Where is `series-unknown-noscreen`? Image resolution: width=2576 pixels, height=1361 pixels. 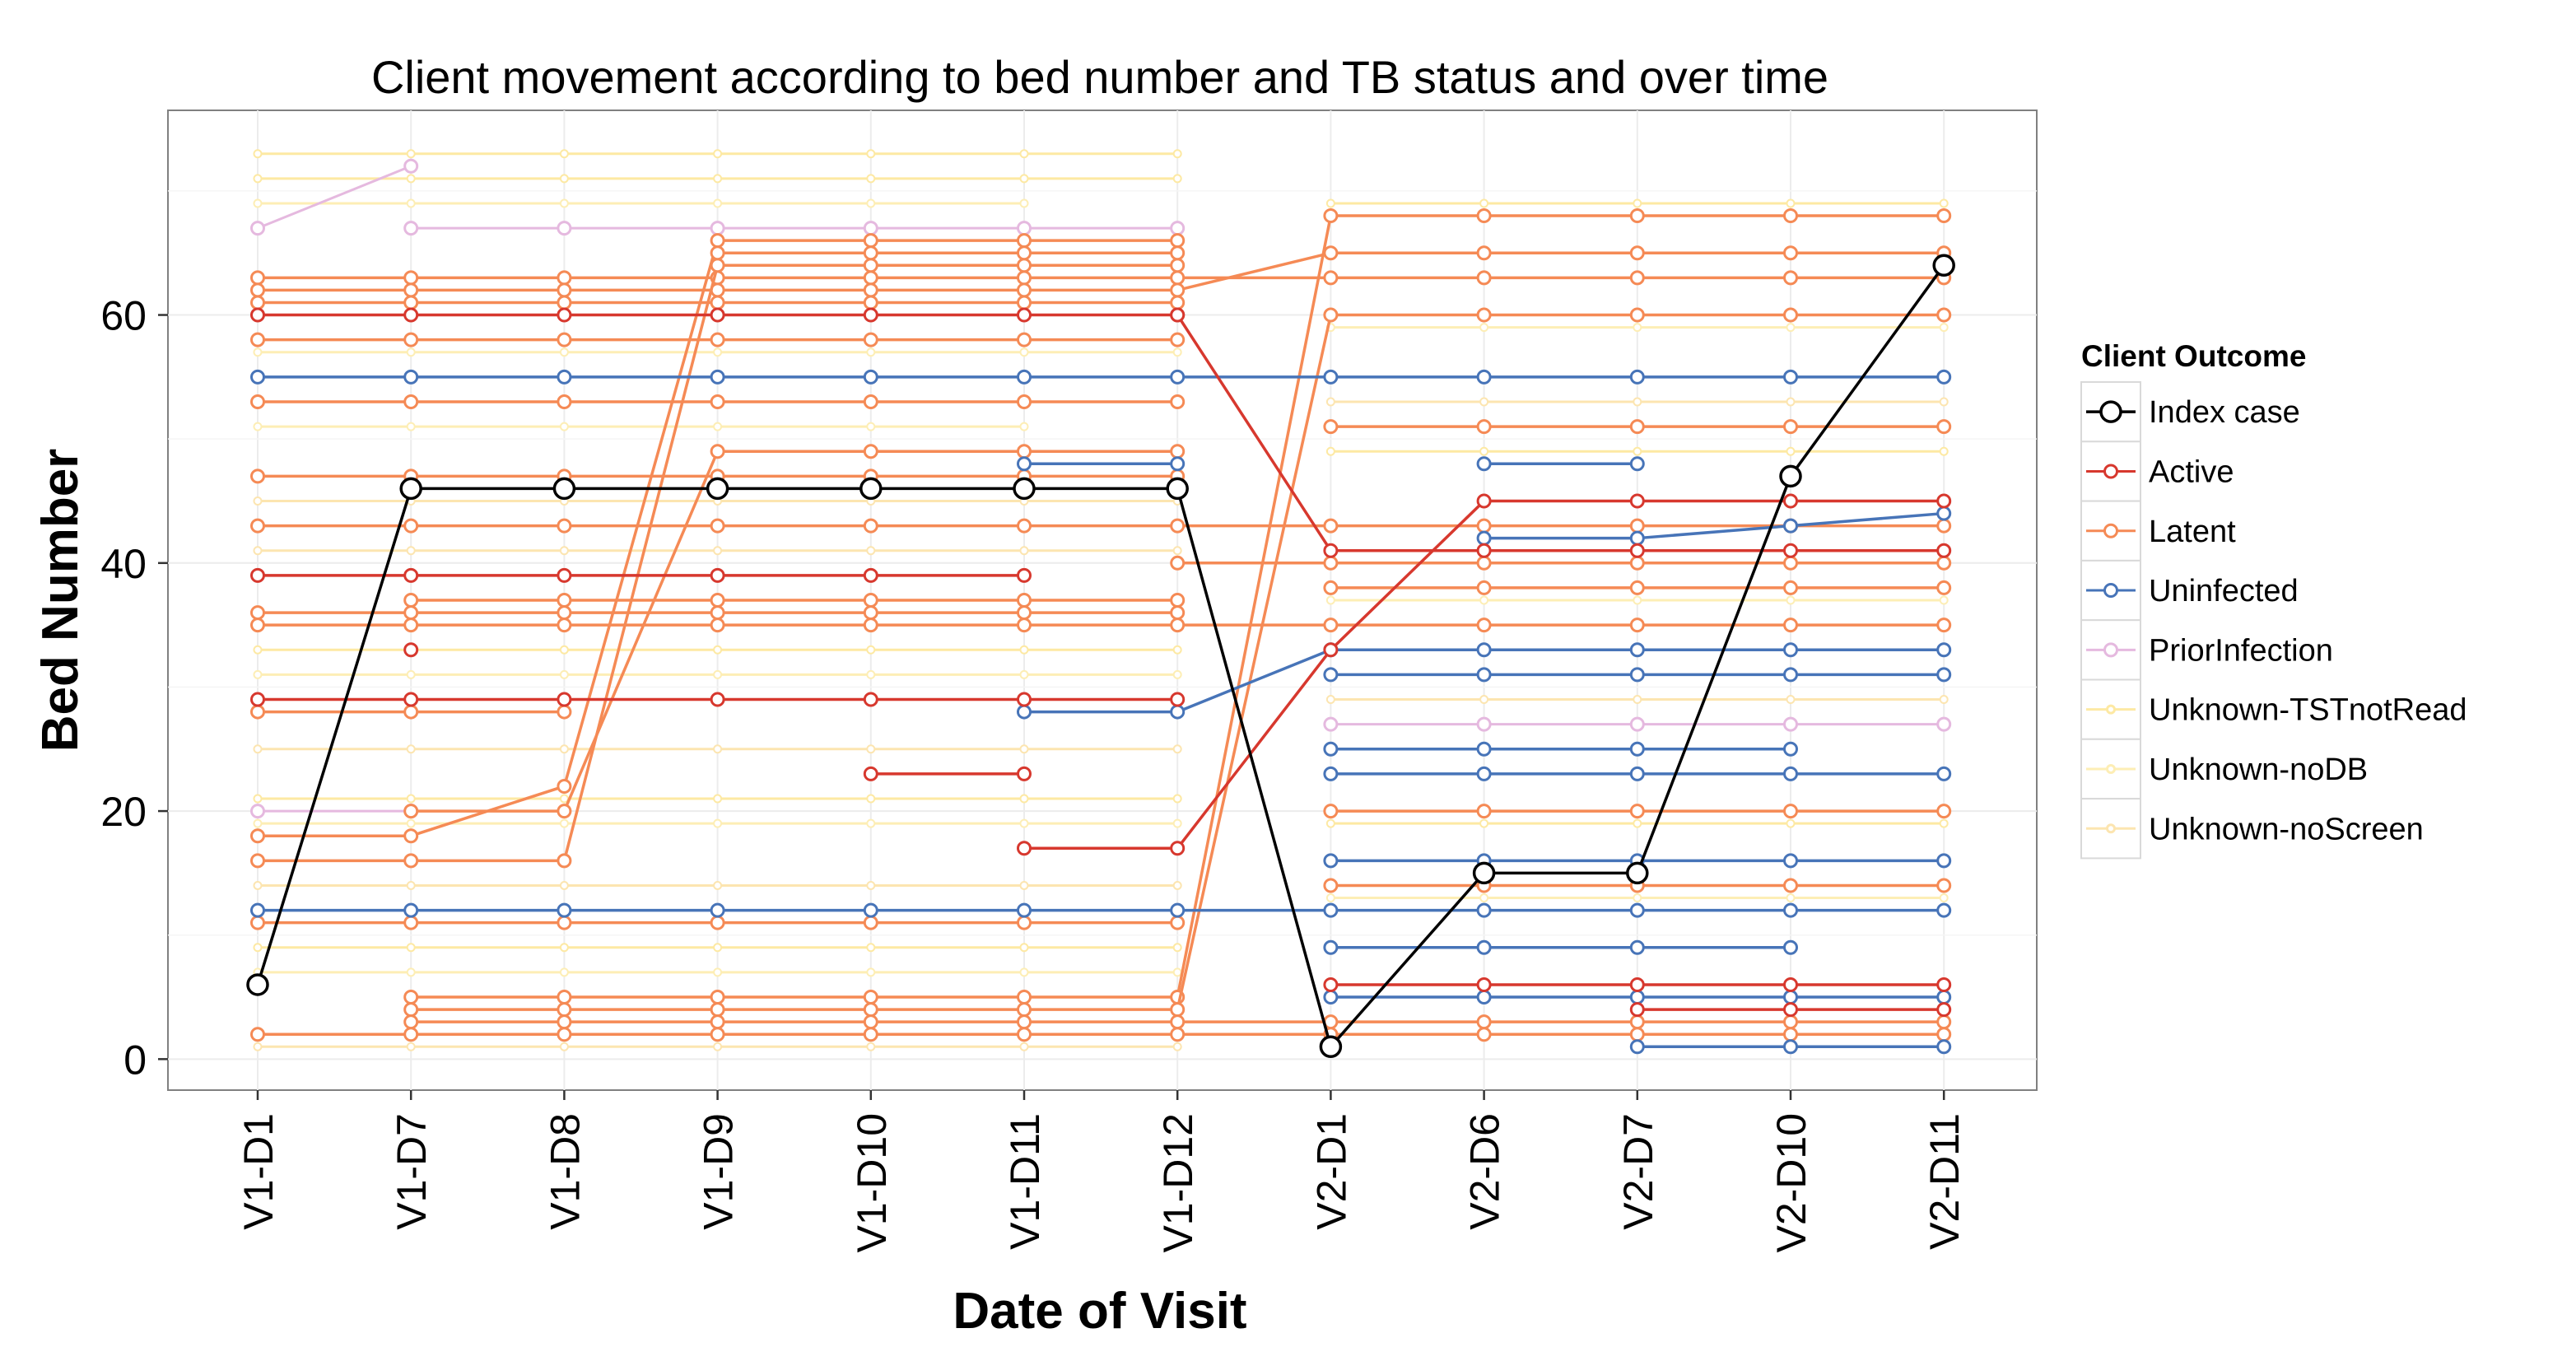 series-unknown-noscreen is located at coordinates (717, 885).